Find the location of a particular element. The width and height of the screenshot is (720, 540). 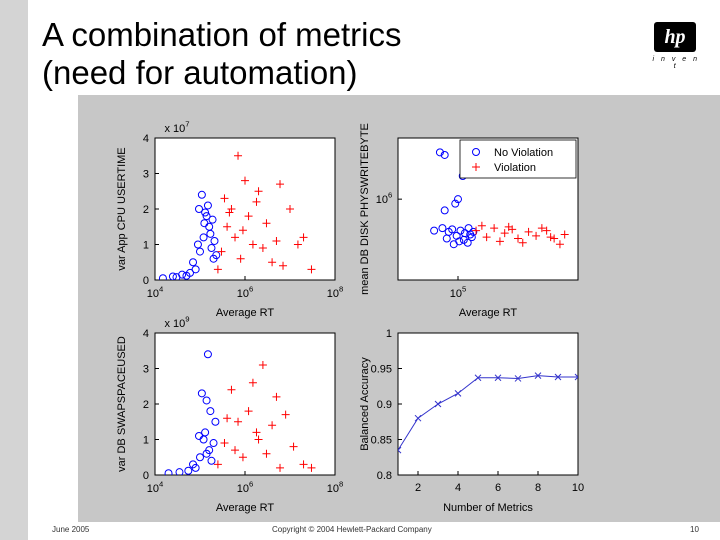

top-left-y-tick-label-4: 4 is located at coordinates (146, 139).